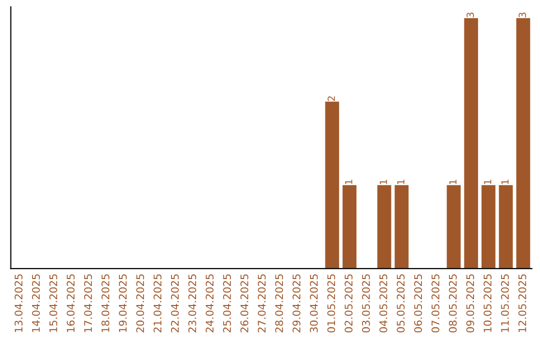 The image size is (540, 340). Describe the element at coordinates (436, 303) in the screenshot. I see `x-tick-label: 07.05.2025` at that location.